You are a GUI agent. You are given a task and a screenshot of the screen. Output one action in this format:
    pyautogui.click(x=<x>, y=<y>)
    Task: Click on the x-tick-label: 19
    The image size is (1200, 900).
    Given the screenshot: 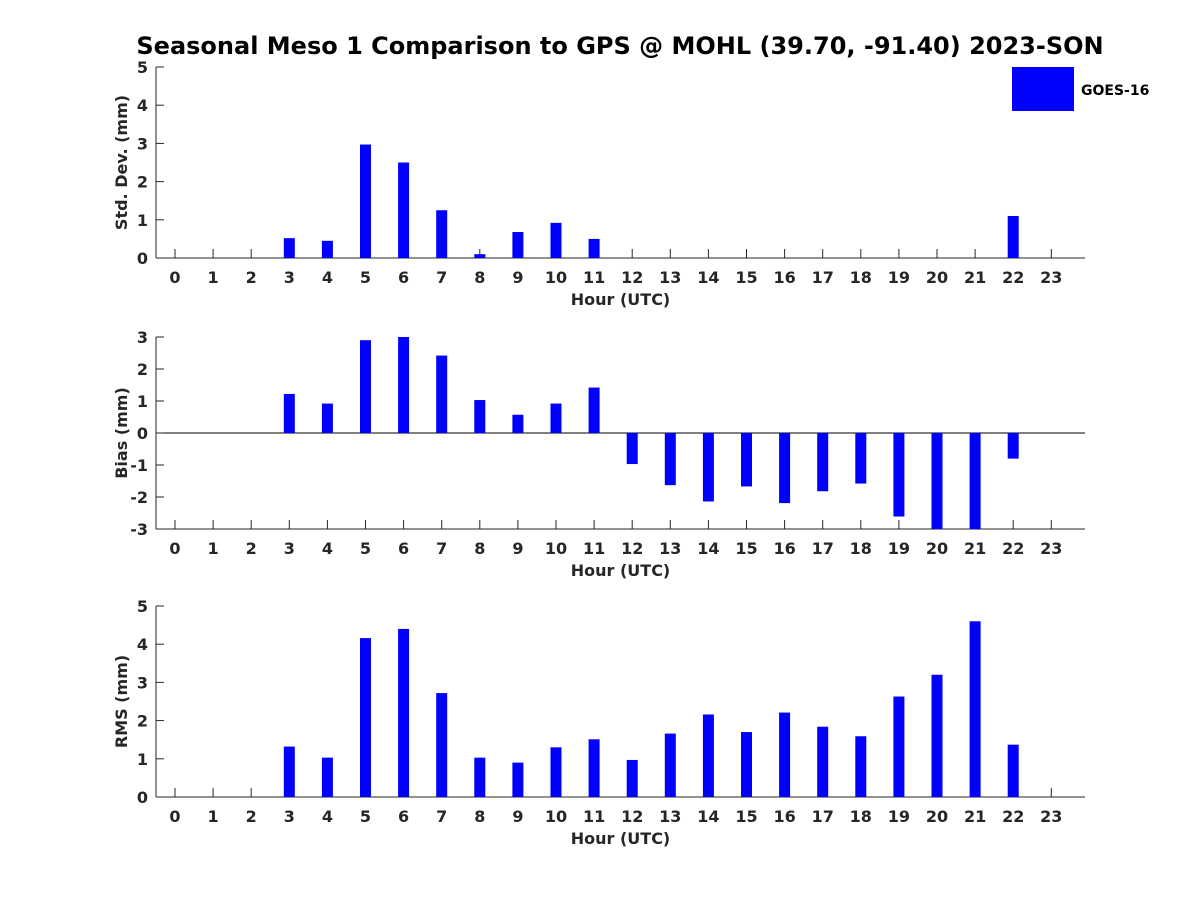 What is the action you would take?
    pyautogui.click(x=899, y=277)
    